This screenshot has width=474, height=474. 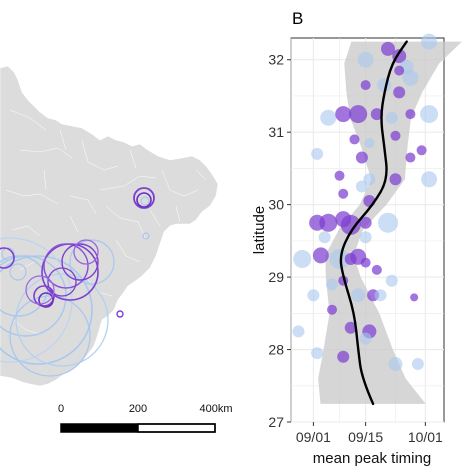 I want to click on smooth-trend-line, so click(x=373, y=223).